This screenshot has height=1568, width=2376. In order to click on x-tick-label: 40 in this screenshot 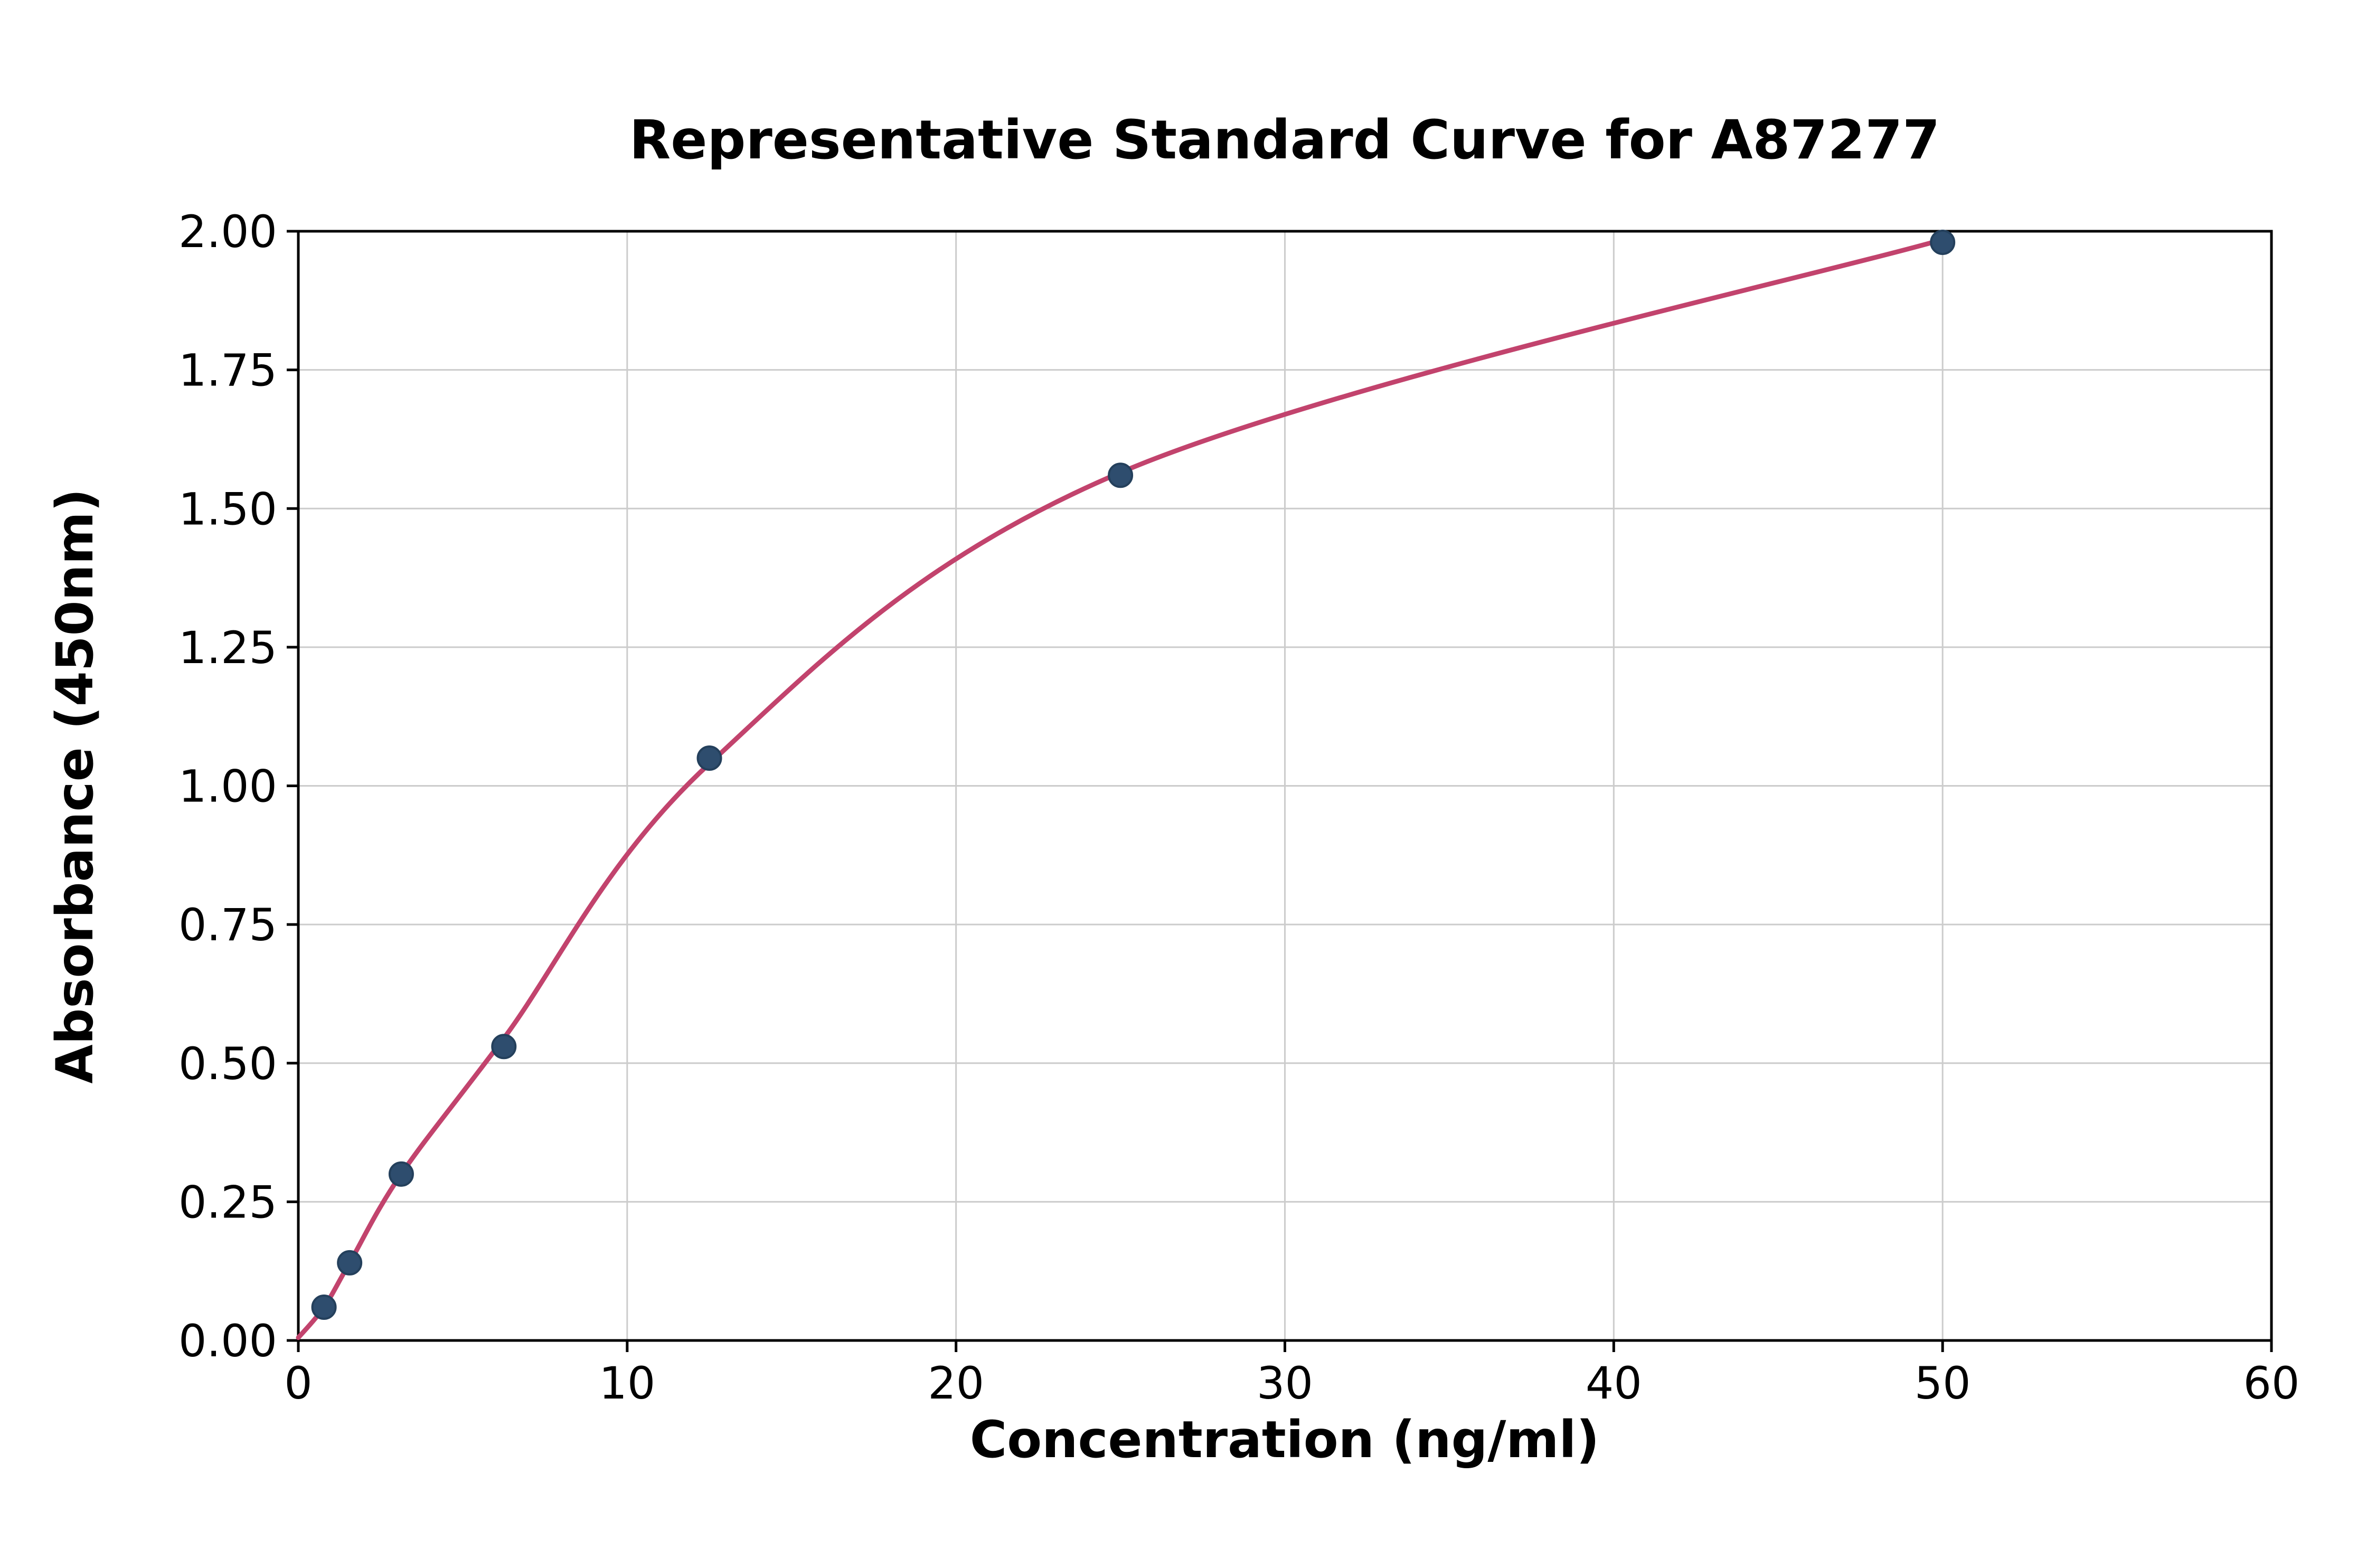, I will do `click(1614, 1383)`.